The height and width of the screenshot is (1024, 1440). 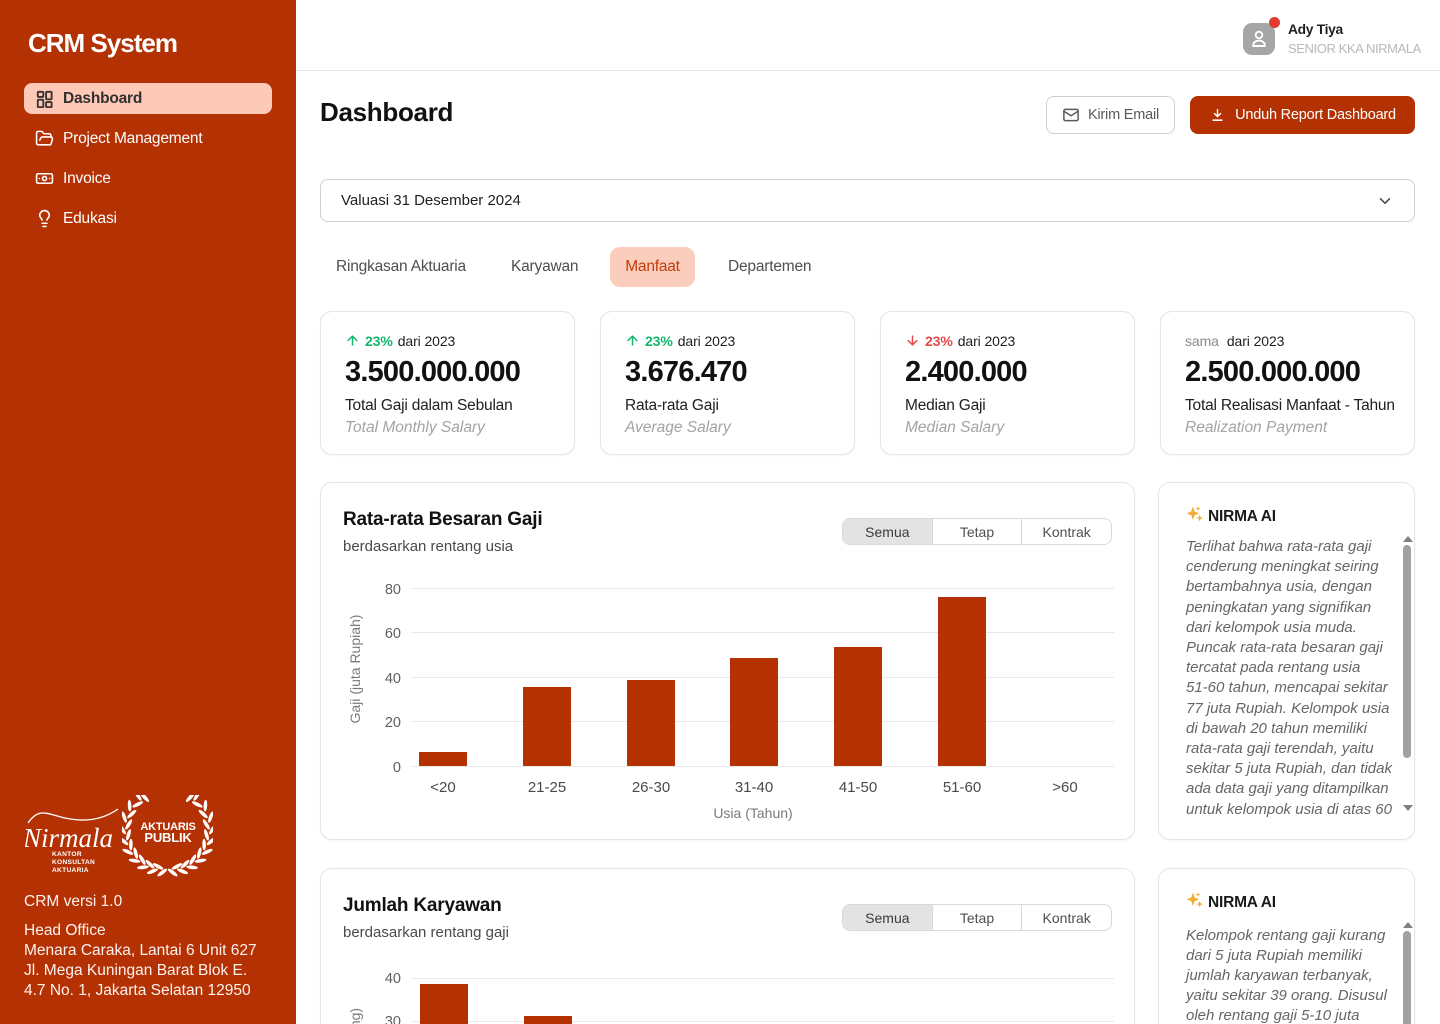 What do you see at coordinates (73, 862) in the screenshot?
I see `svg-text: KONSULTAN` at bounding box center [73, 862].